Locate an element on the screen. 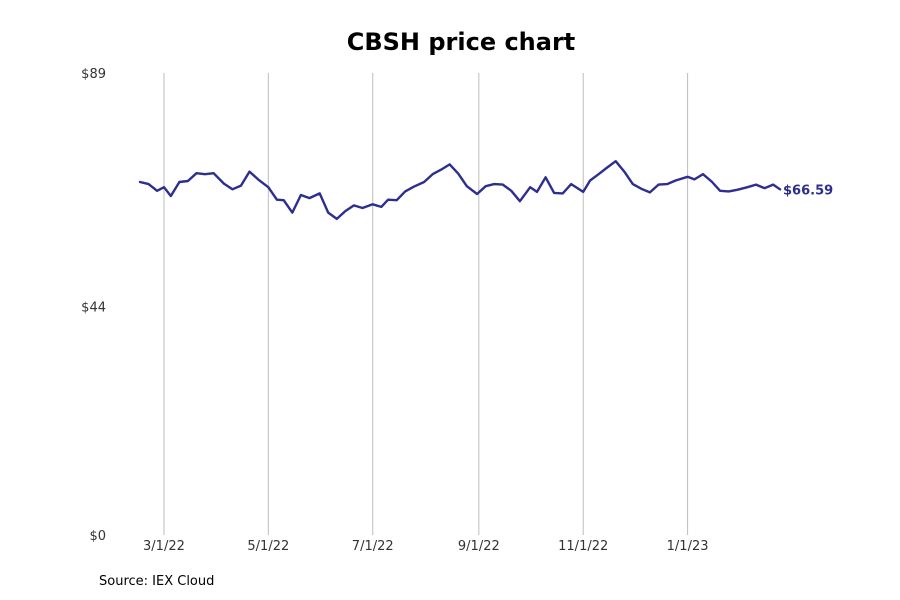 This screenshot has height=600, width=900. source-note: Source: IEX Cloud is located at coordinates (157, 581).